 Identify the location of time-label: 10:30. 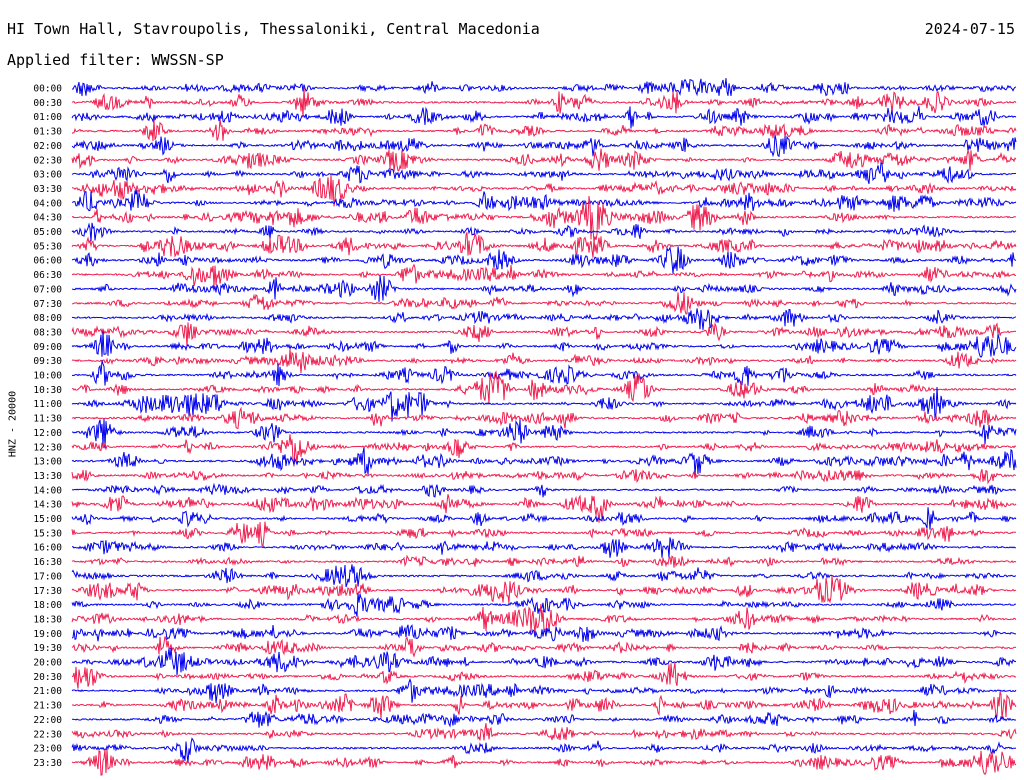
(47, 390).